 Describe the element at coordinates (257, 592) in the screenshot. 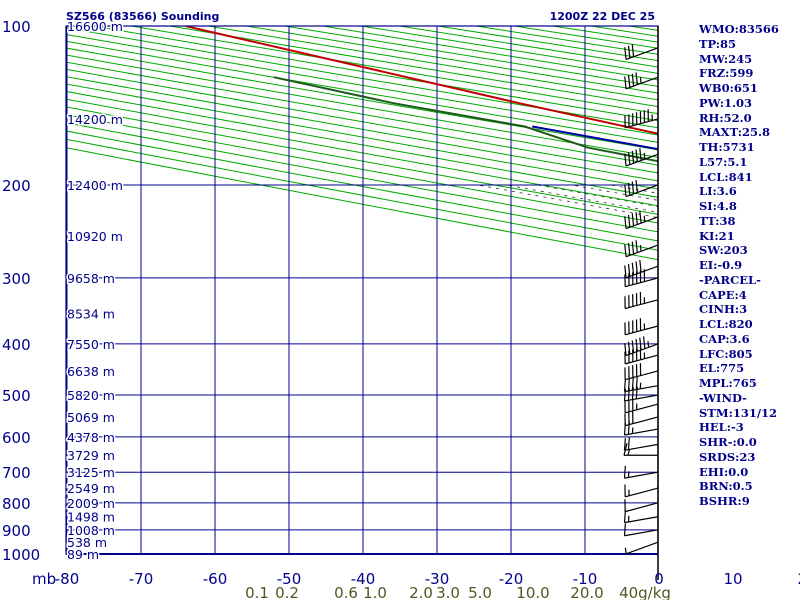

I see `mixing-ratio-label: 0.1` at that location.